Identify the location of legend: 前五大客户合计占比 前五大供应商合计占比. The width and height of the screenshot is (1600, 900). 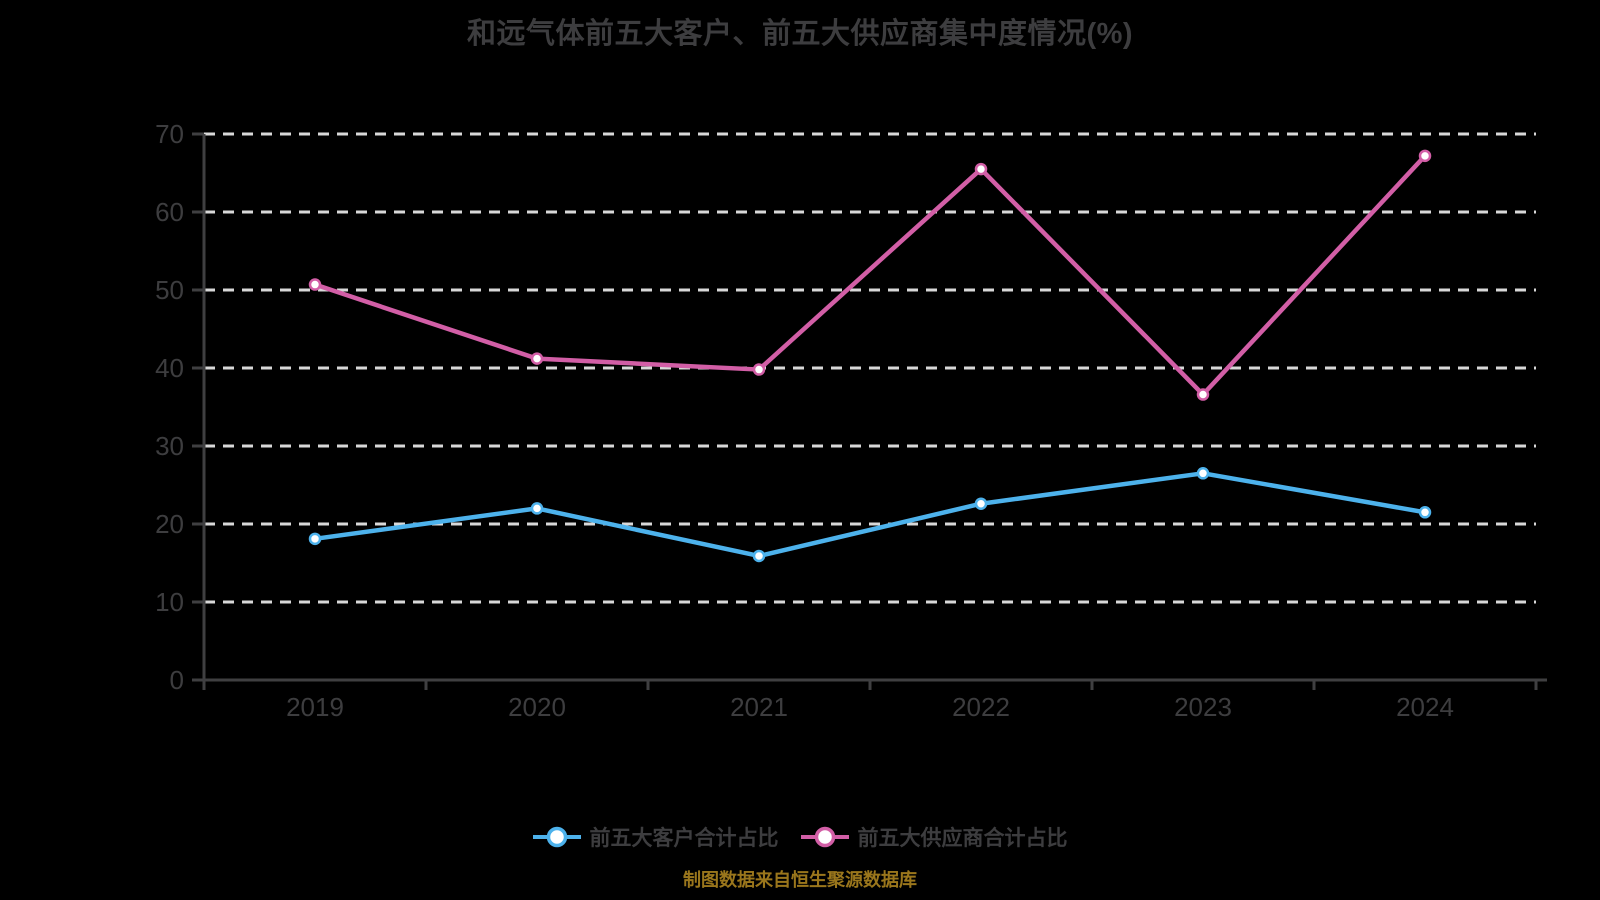
(800, 837).